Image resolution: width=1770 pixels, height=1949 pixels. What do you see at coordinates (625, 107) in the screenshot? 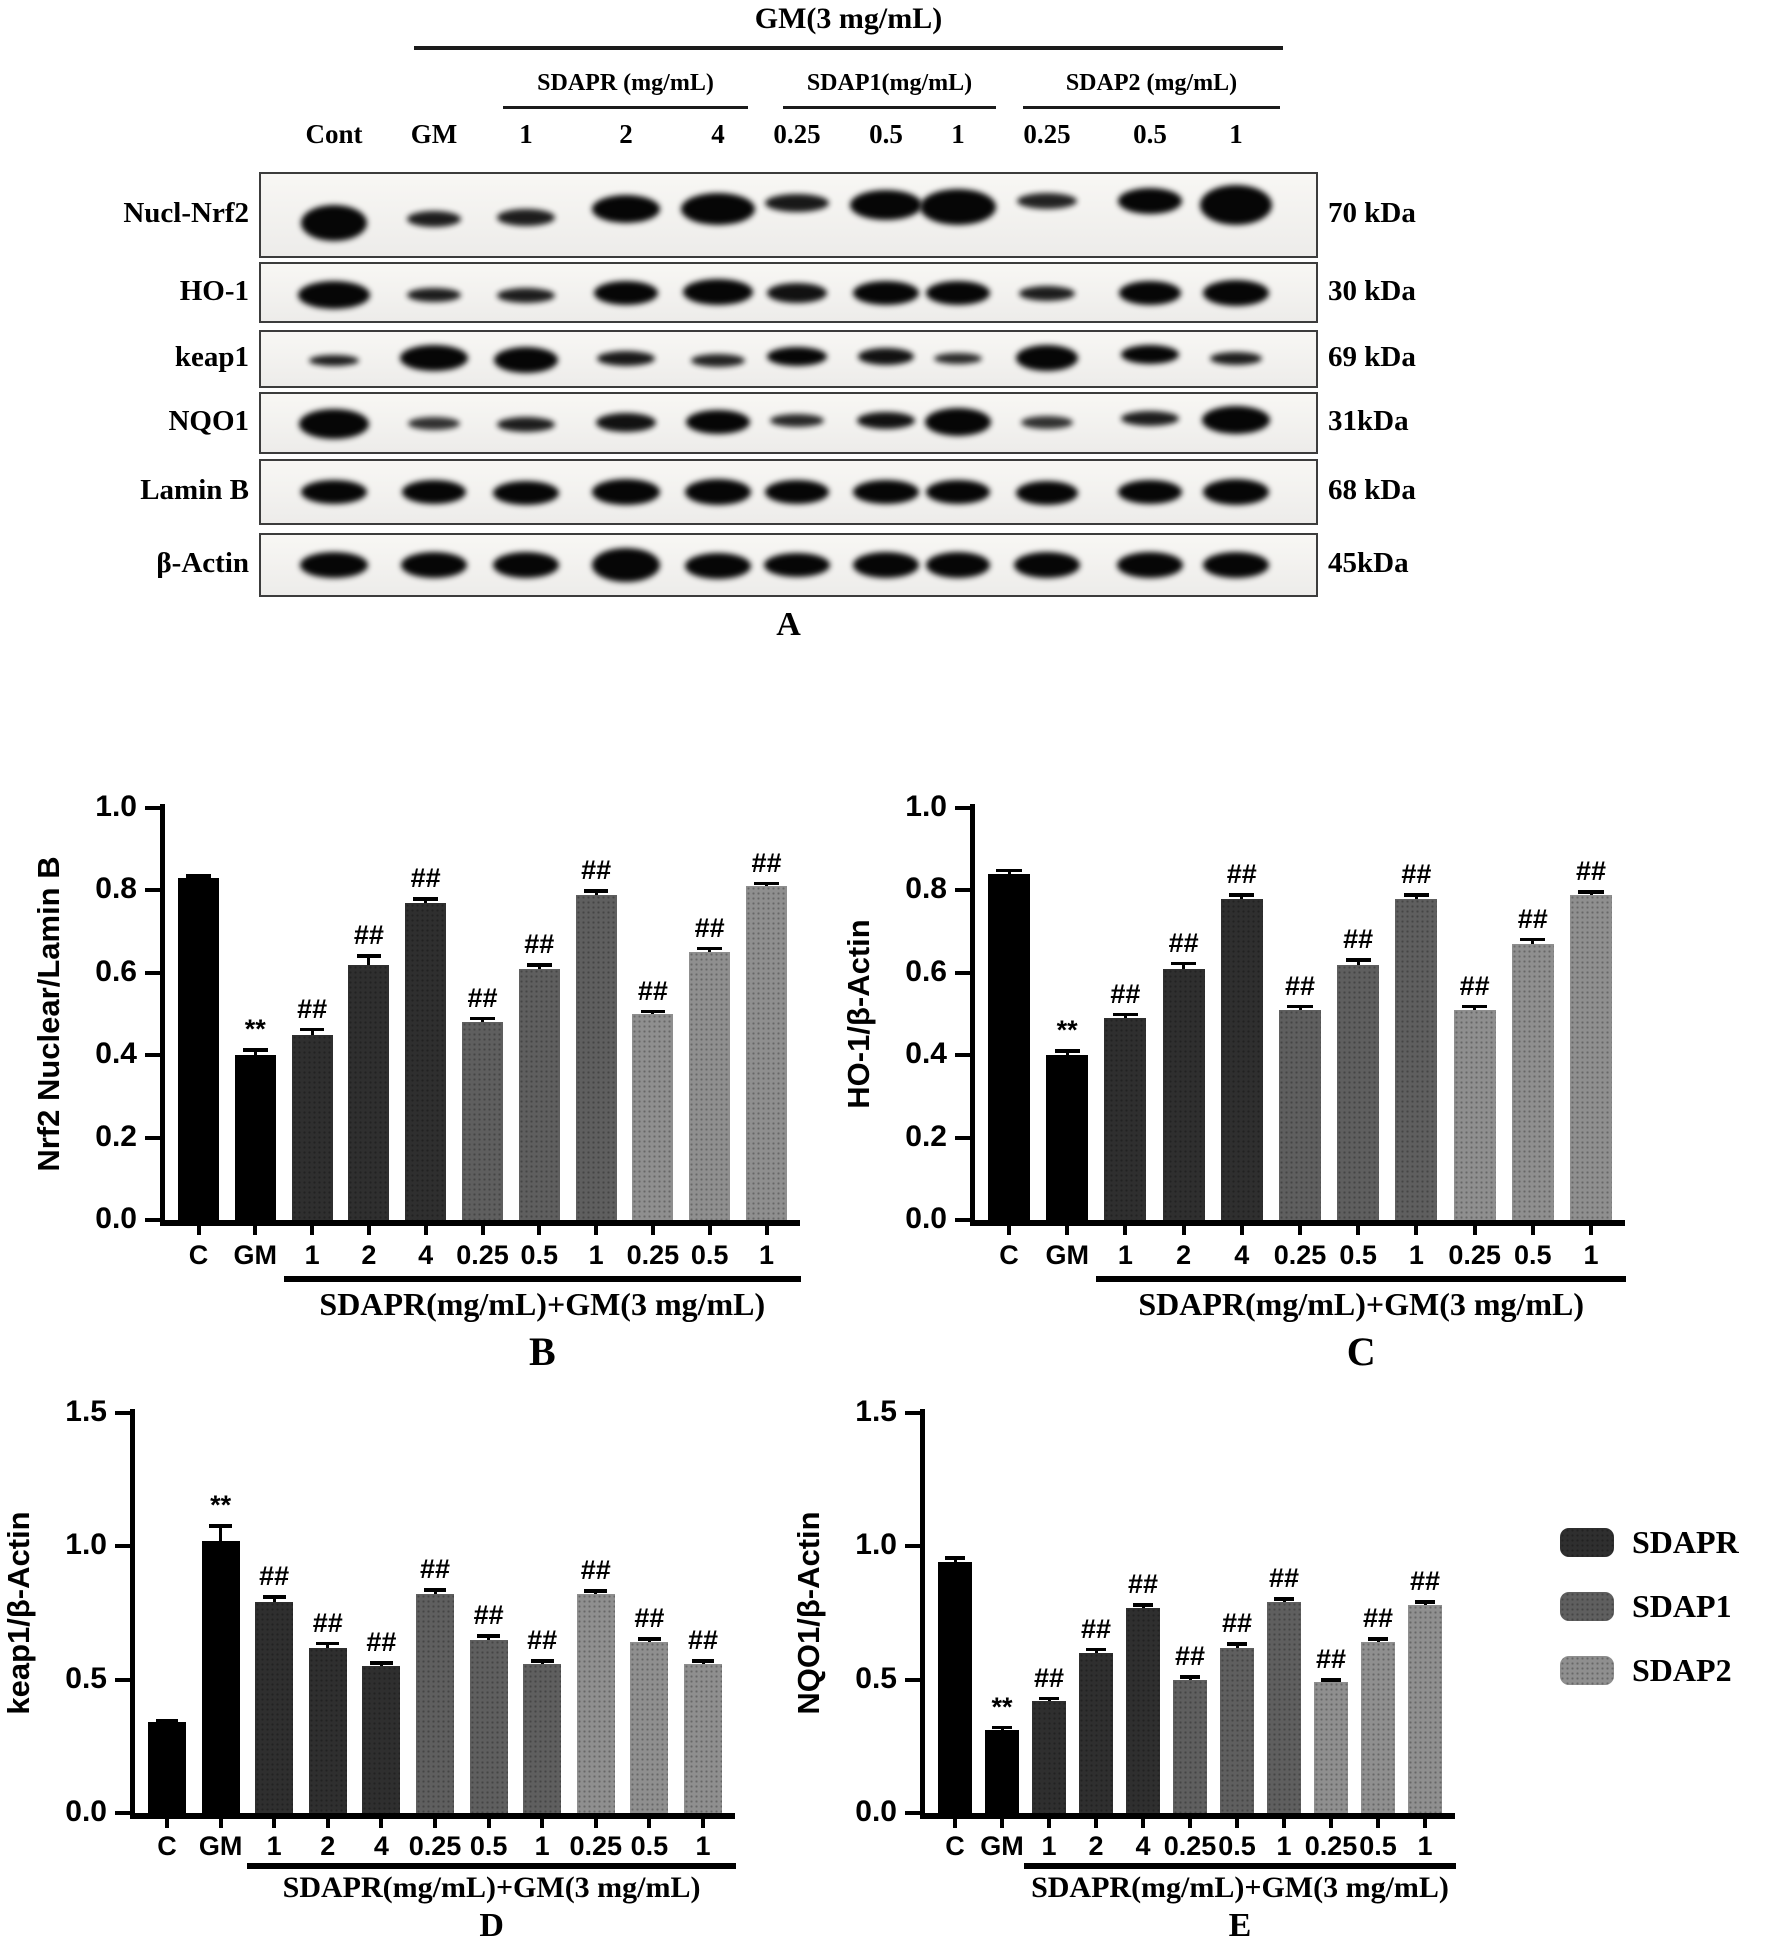
I see `group-header-underline` at bounding box center [625, 107].